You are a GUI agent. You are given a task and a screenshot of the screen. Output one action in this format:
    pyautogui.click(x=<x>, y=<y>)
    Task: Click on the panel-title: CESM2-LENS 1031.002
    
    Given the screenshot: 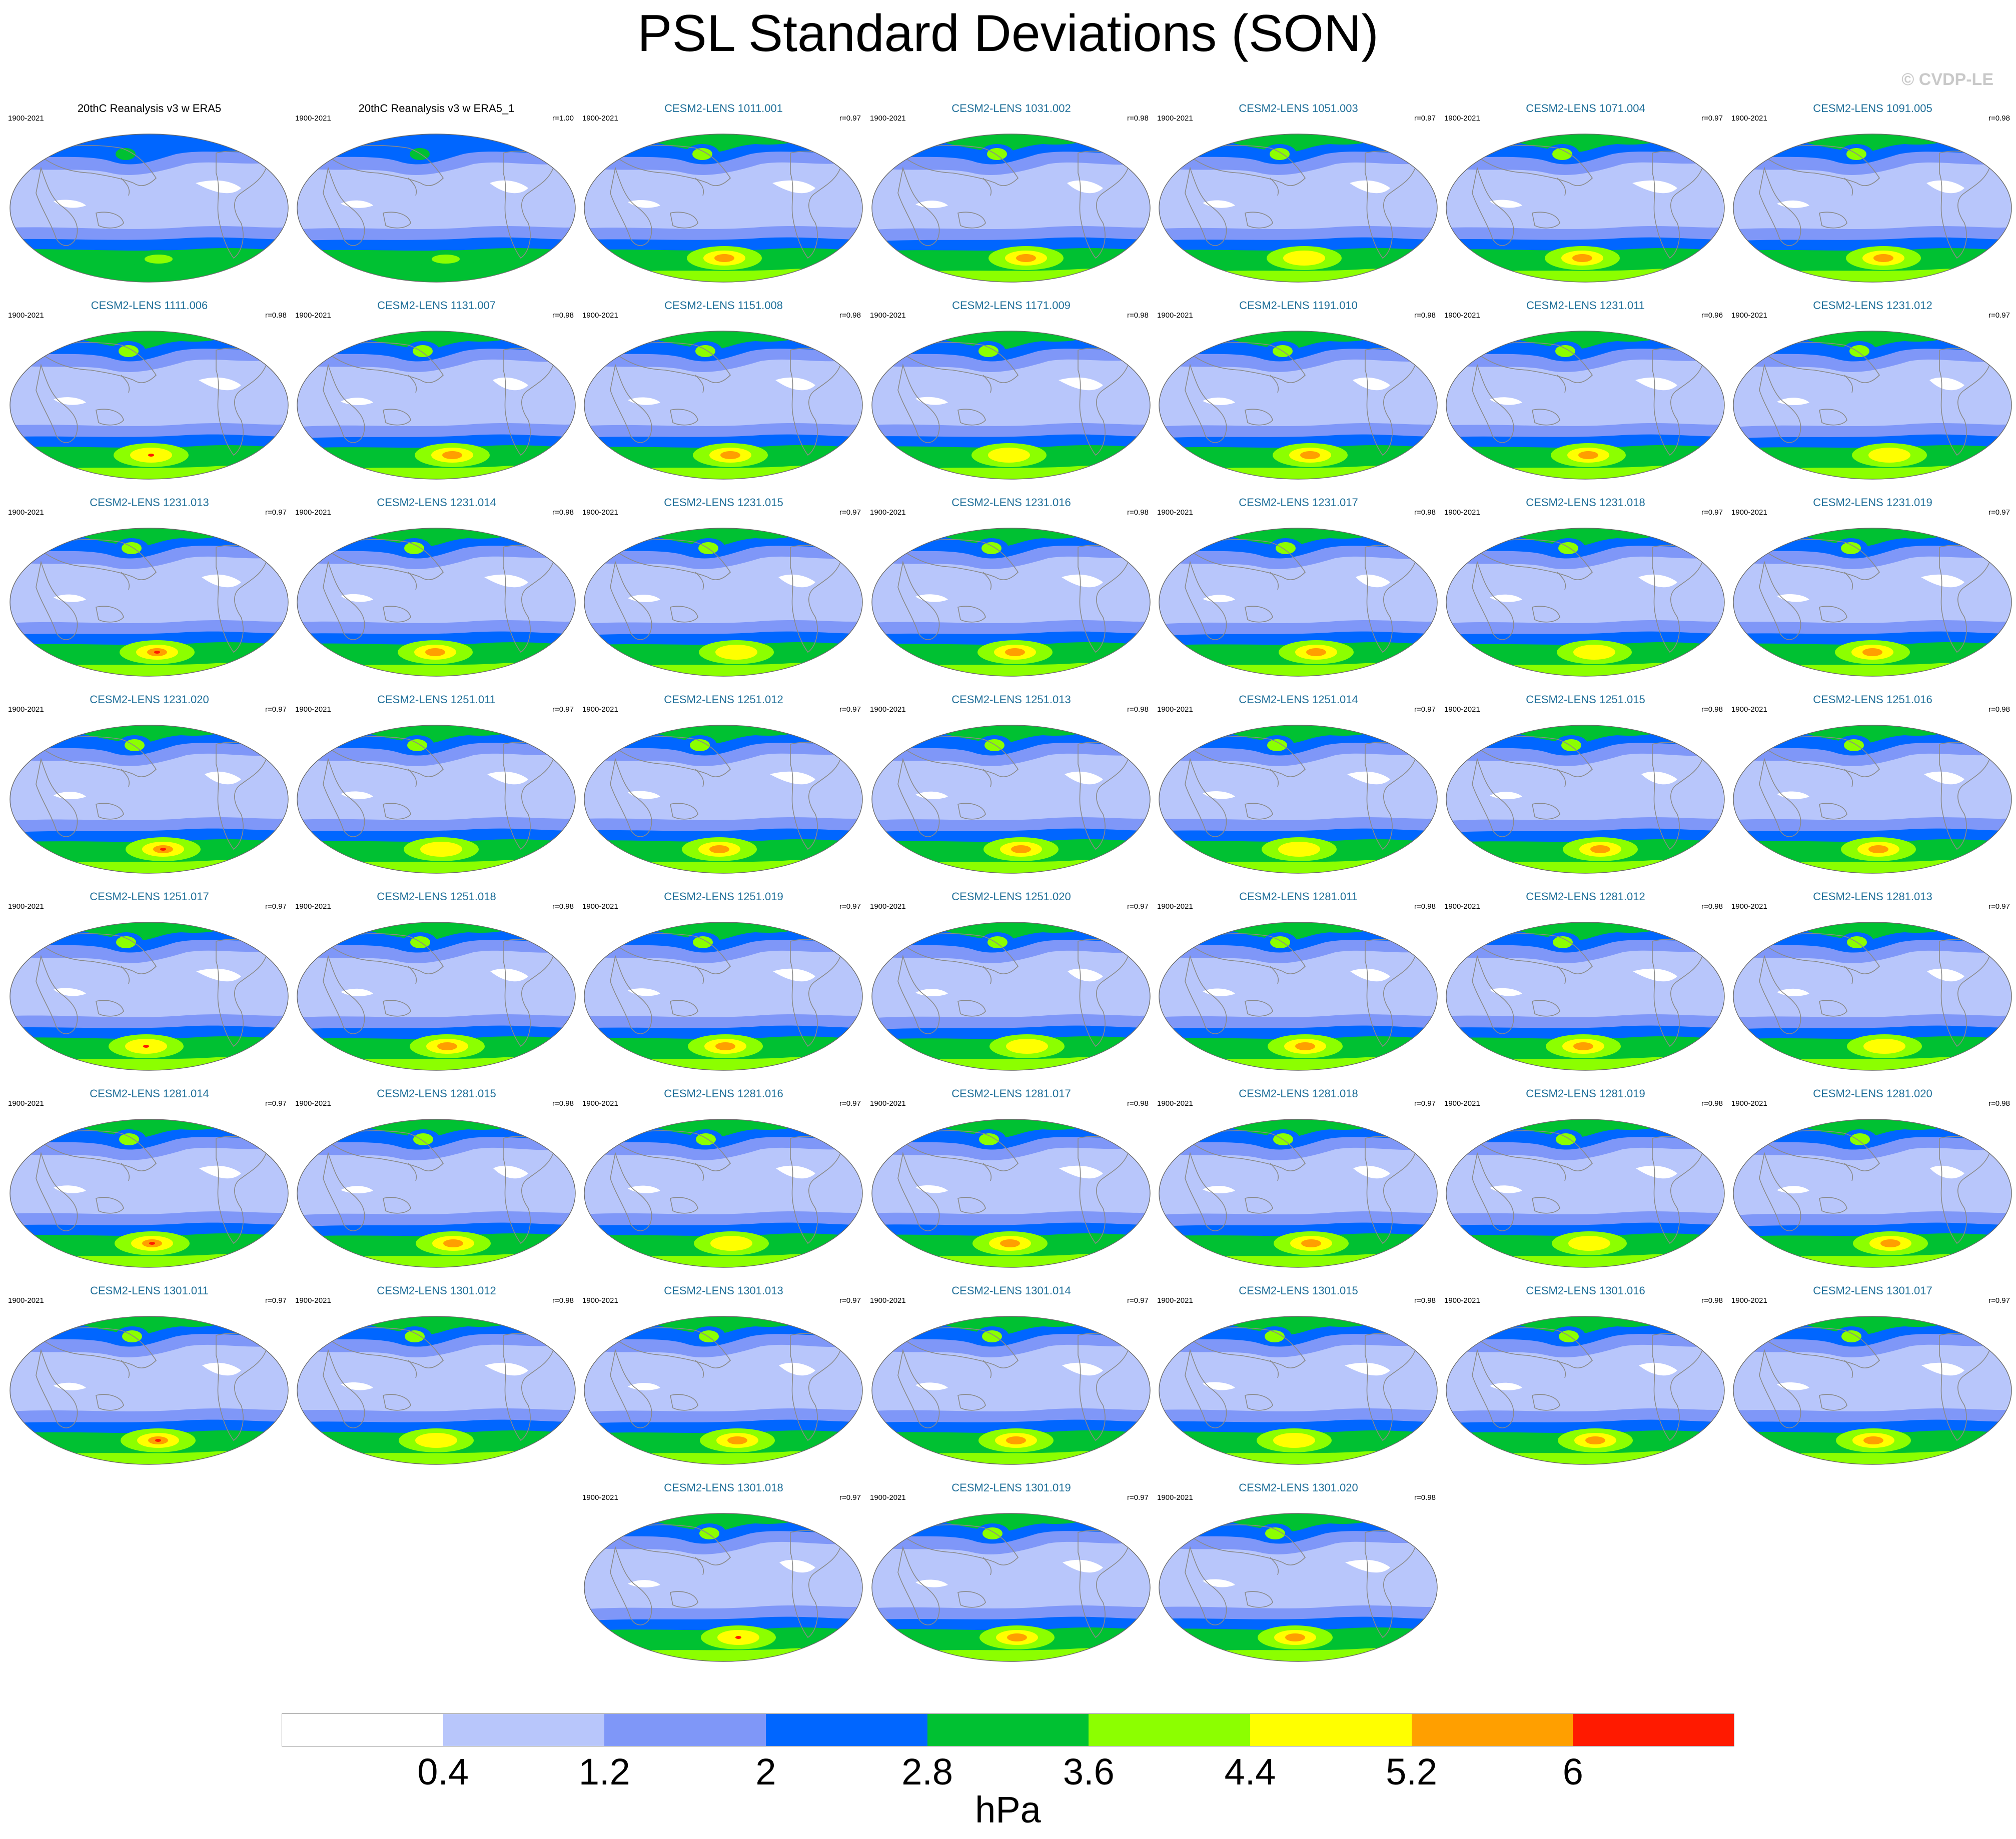 What is the action you would take?
    pyautogui.click(x=1011, y=108)
    